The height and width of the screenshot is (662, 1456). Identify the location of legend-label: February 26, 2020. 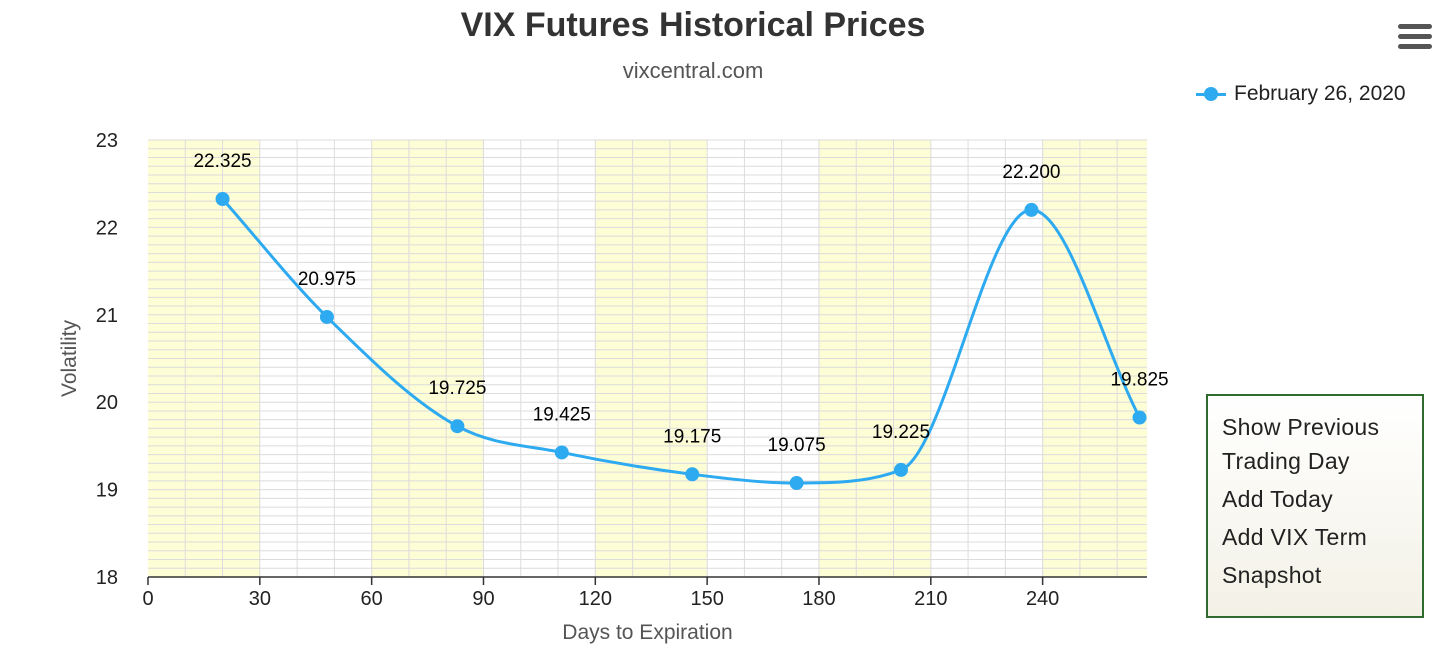
(1320, 93).